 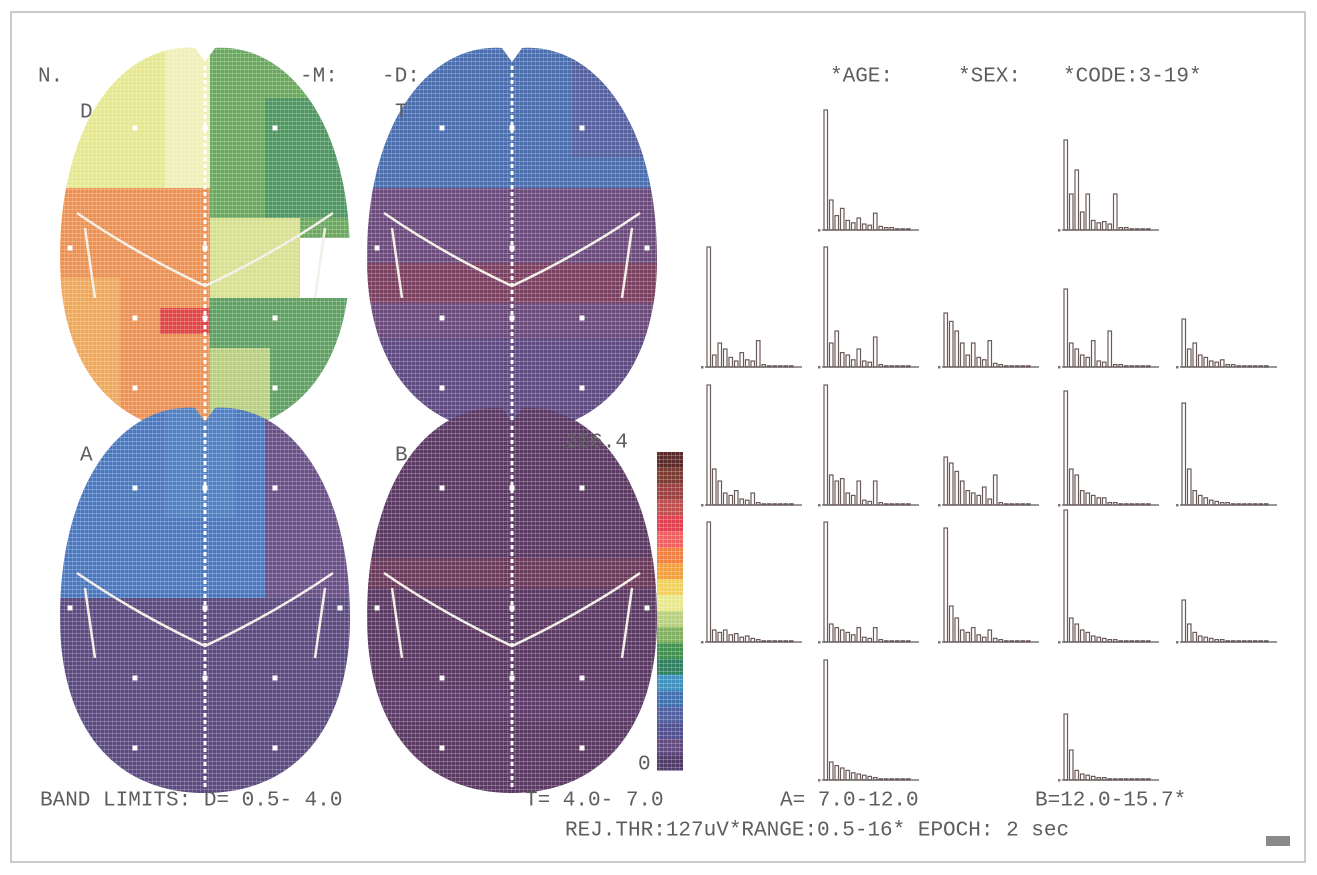 I want to click on band-limit: T= 4.0- 7.0, so click(x=594, y=801).